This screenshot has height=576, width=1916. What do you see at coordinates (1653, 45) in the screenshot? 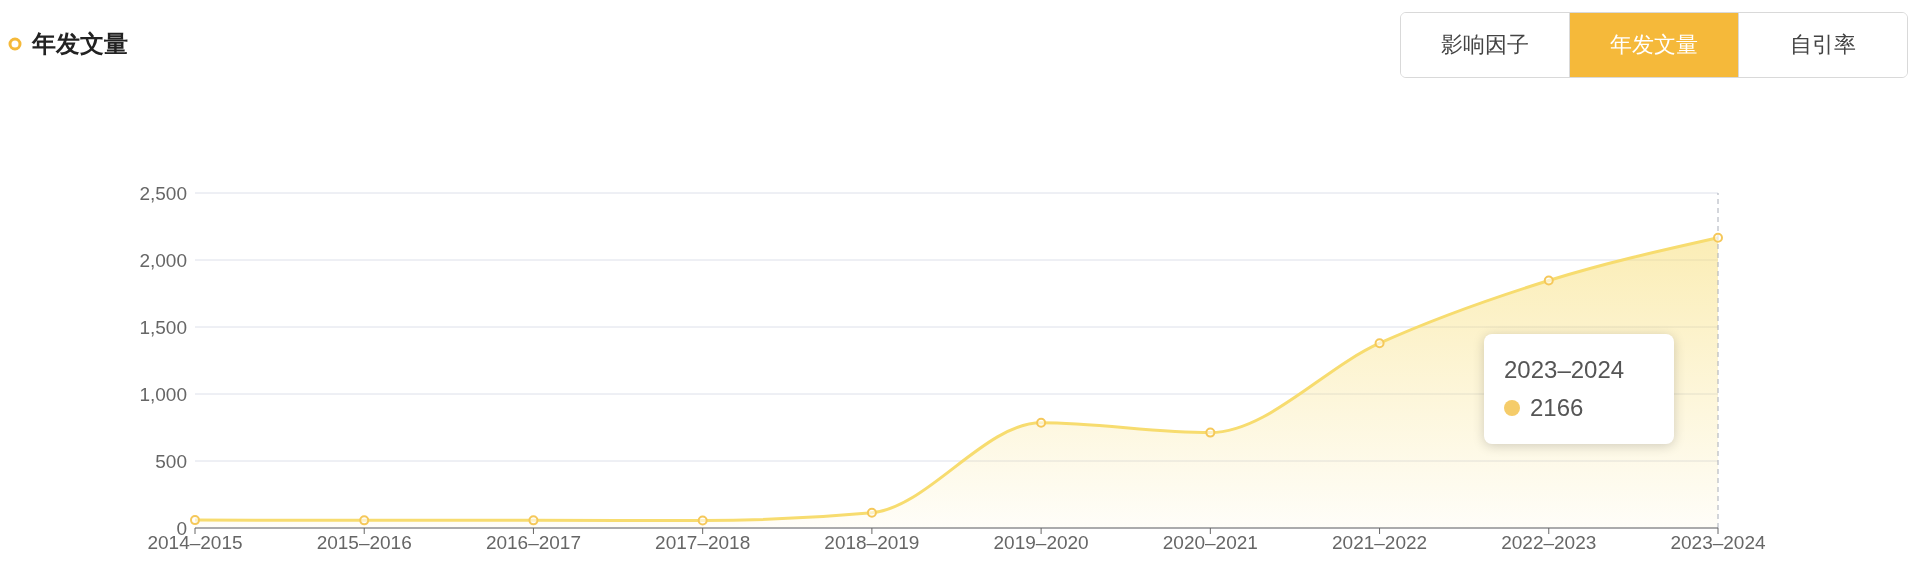
I see `text: 年发文量` at bounding box center [1653, 45].